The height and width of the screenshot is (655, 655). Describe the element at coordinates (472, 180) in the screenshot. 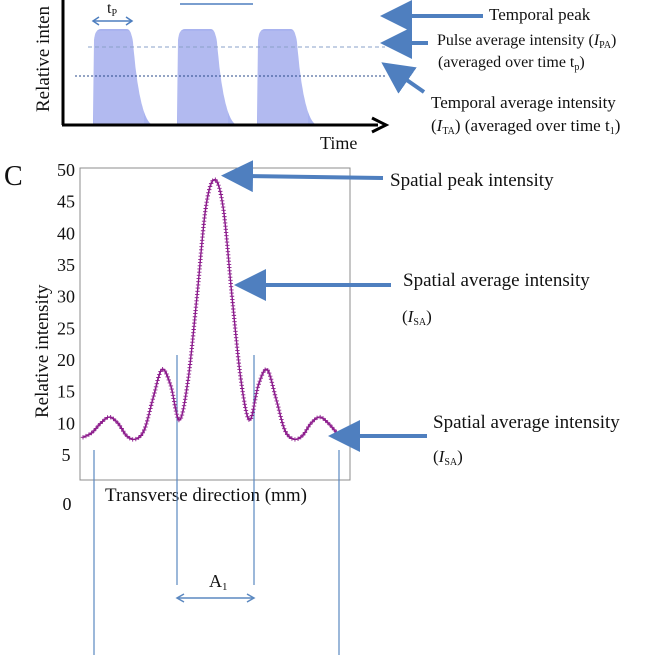

I see `ann-spatial-peak: Spatial peak intensity` at that location.